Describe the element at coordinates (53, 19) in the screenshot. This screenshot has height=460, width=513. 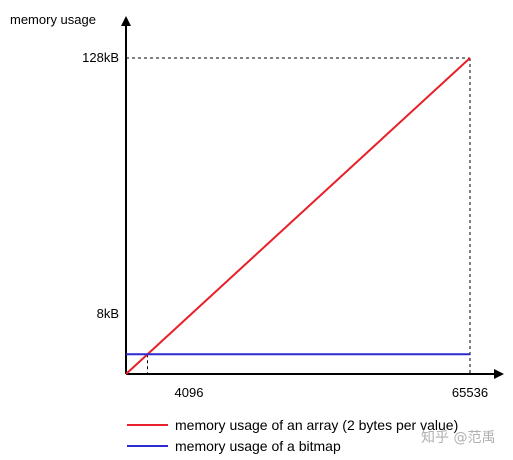
I see `y-axis-title: memory usage` at that location.